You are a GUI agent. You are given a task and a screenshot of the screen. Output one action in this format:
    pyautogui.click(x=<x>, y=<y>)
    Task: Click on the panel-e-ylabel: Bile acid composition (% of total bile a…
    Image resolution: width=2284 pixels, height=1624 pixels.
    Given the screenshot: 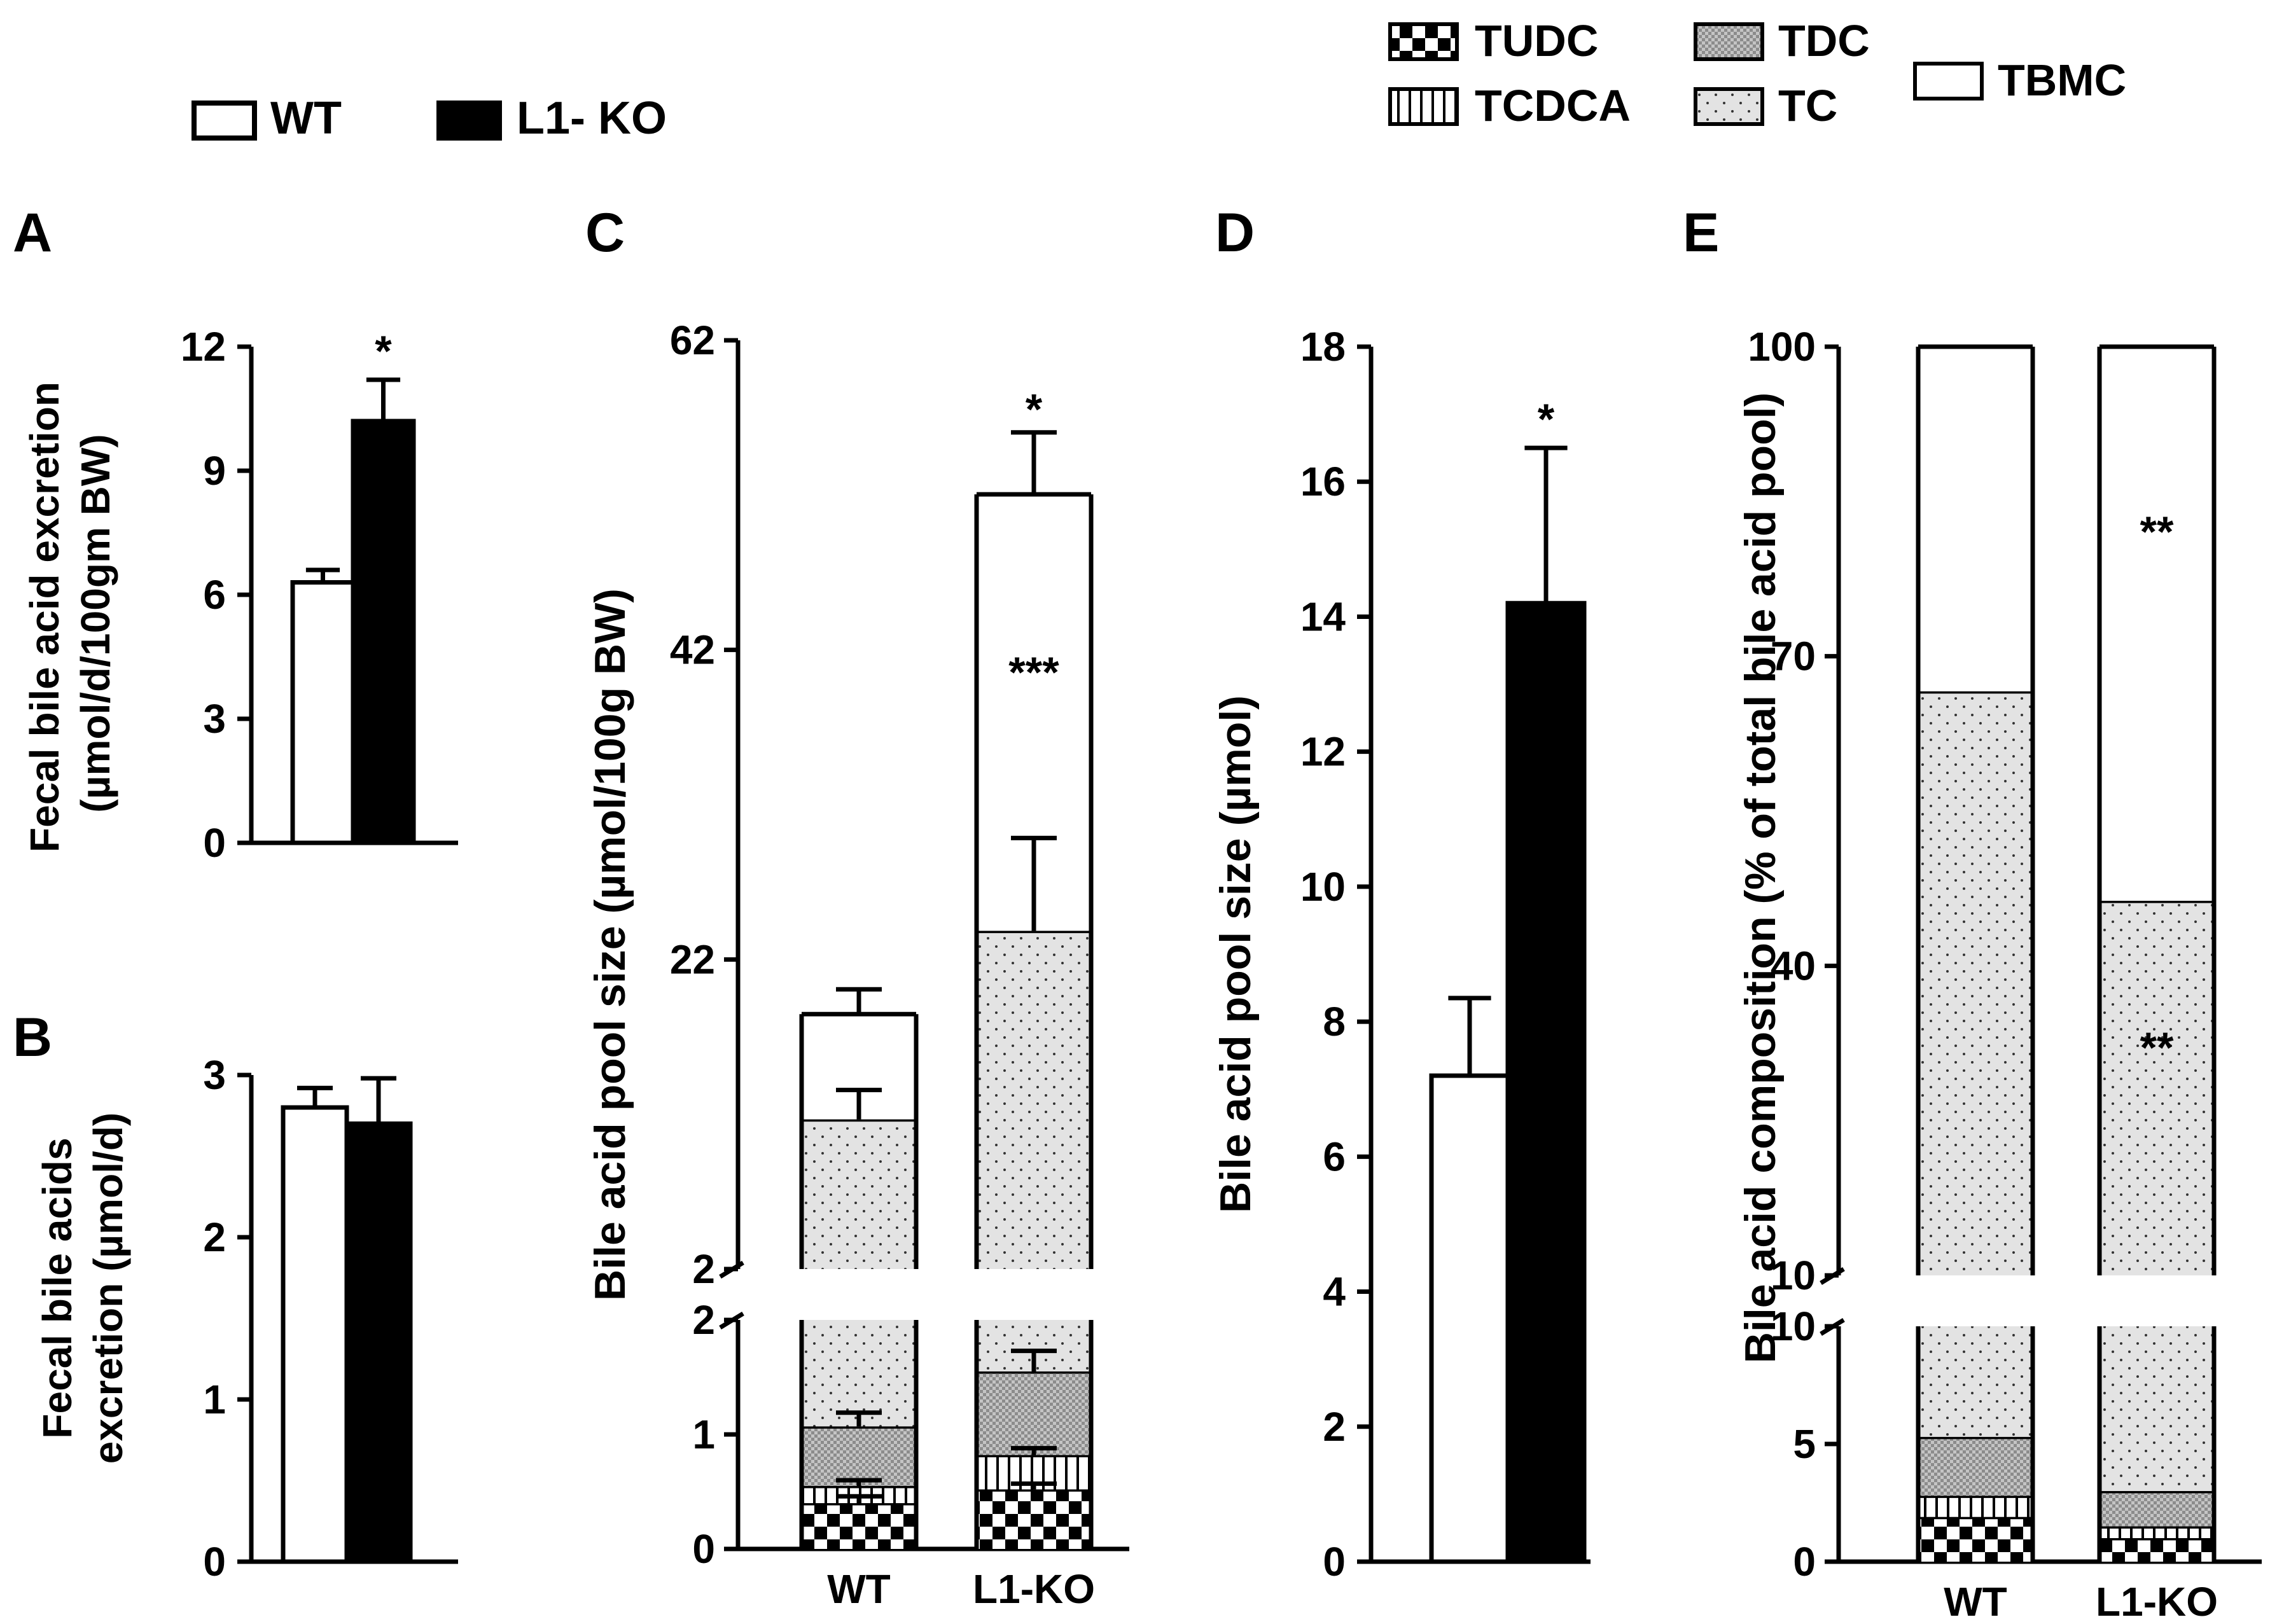 What is the action you would take?
    pyautogui.click(x=1760, y=878)
    